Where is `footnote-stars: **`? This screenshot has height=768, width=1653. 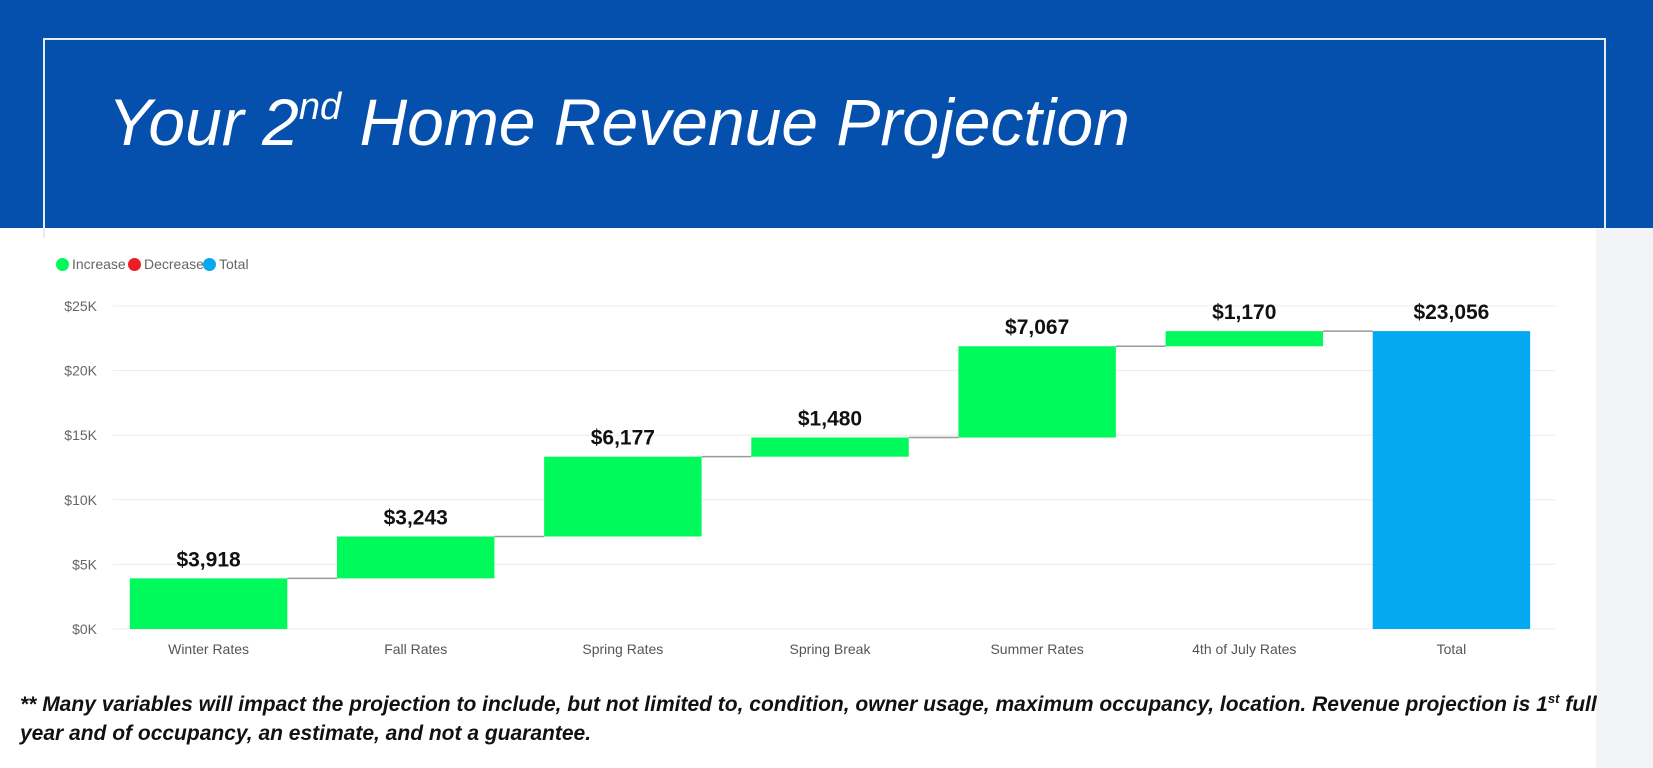 footnote-stars: ** is located at coordinates (28, 704).